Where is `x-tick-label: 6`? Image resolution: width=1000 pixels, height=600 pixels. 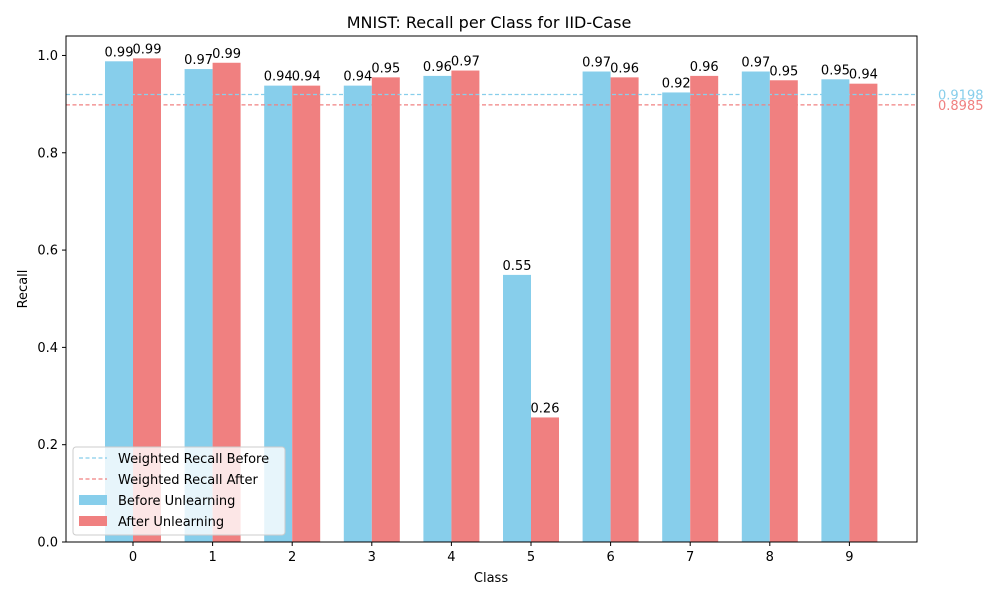 x-tick-label: 6 is located at coordinates (610, 557).